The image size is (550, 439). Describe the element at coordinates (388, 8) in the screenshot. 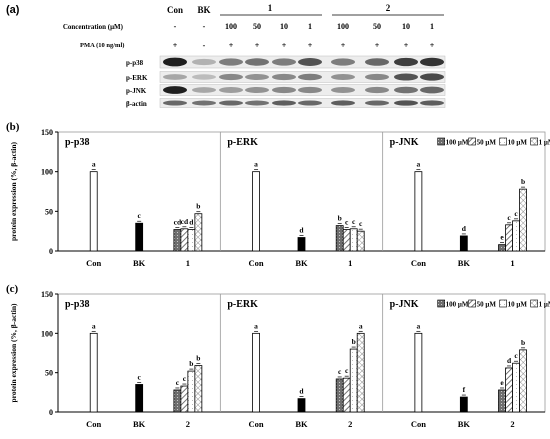

I see `header-group-2: 2` at that location.